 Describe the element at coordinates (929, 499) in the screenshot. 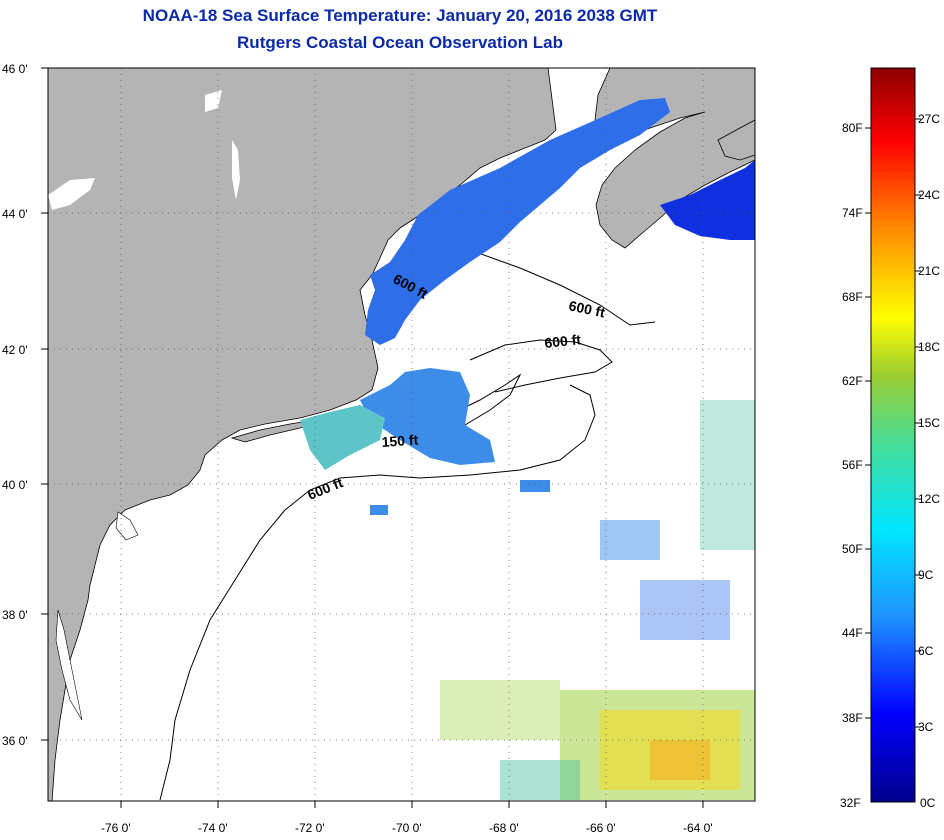

I see `colorbar-c-label: 12C` at that location.